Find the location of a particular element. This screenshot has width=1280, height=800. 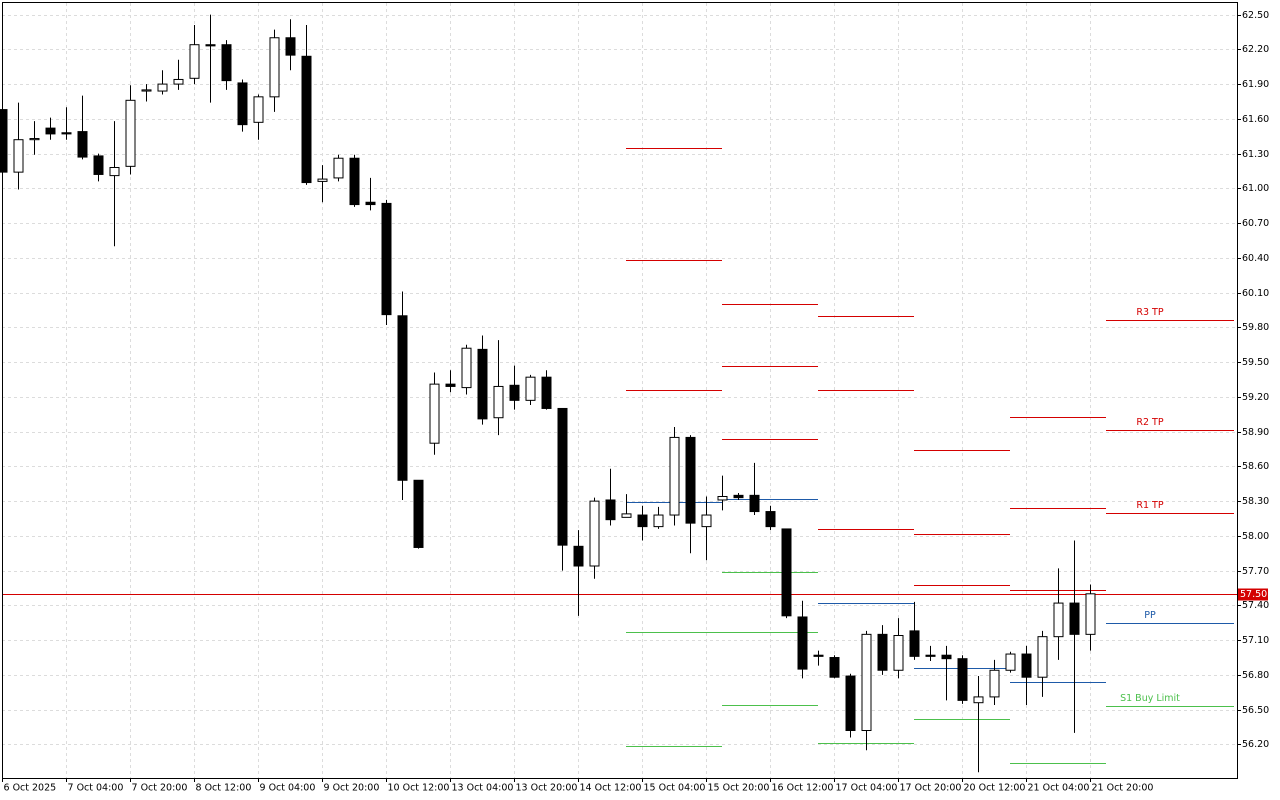

y-tick-label: 58.60 is located at coordinates (1255, 466).